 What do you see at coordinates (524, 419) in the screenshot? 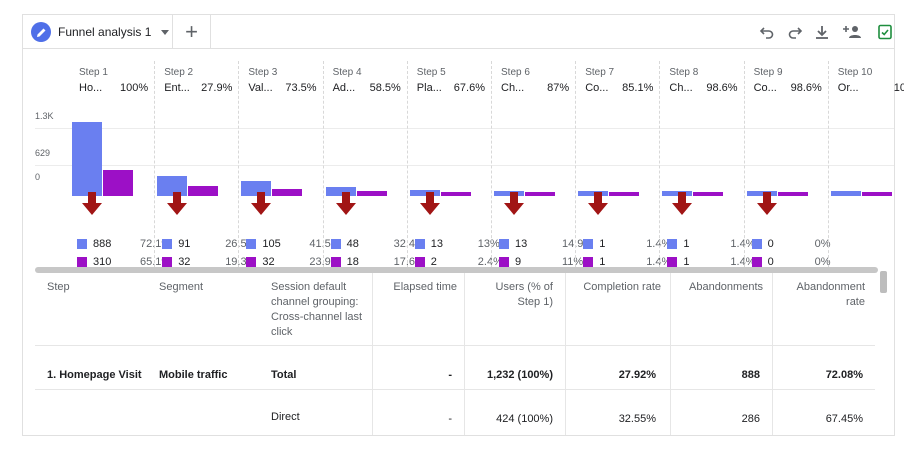
I see `table-cell-users: 424 (100%)` at bounding box center [524, 419].